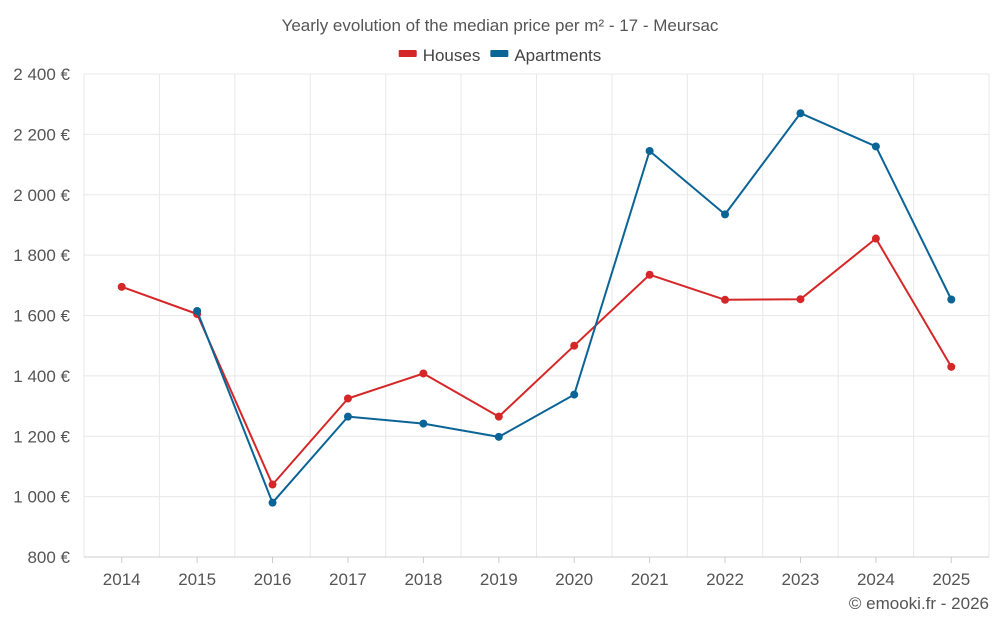 The height and width of the screenshot is (625, 1000). I want to click on legend-swatch-apartments, so click(499, 53).